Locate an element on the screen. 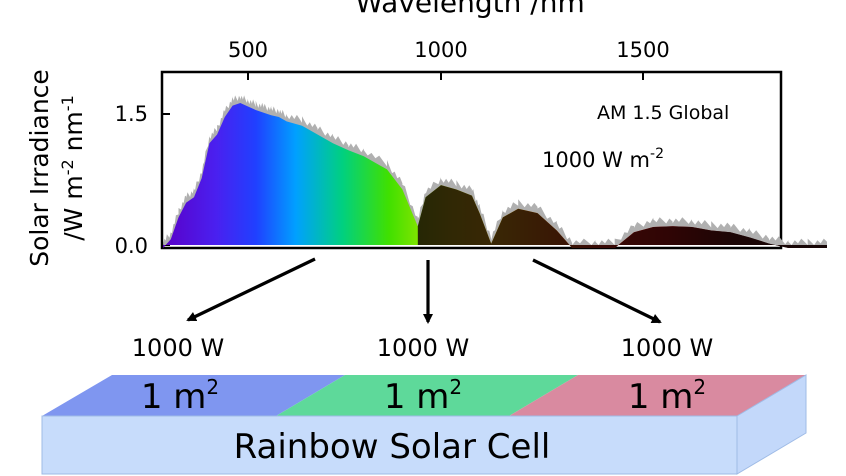 Image resolution: width=846 pixels, height=476 pixels. segment-area-2: 1 m is located at coordinates (417, 397).